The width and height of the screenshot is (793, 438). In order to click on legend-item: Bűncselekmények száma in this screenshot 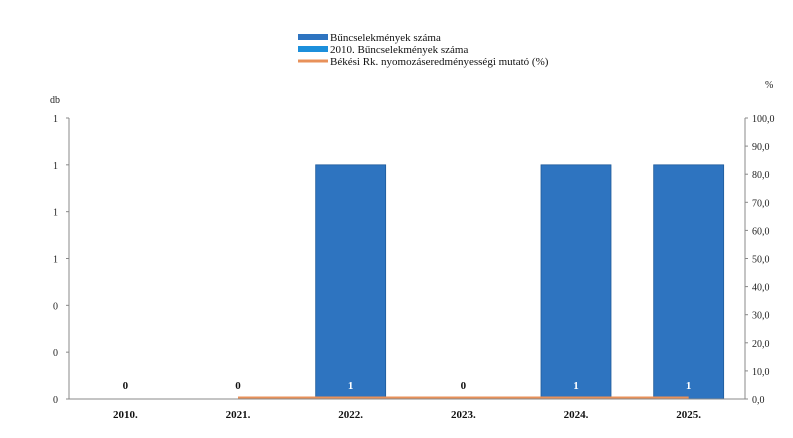, I will do `click(369, 38)`.